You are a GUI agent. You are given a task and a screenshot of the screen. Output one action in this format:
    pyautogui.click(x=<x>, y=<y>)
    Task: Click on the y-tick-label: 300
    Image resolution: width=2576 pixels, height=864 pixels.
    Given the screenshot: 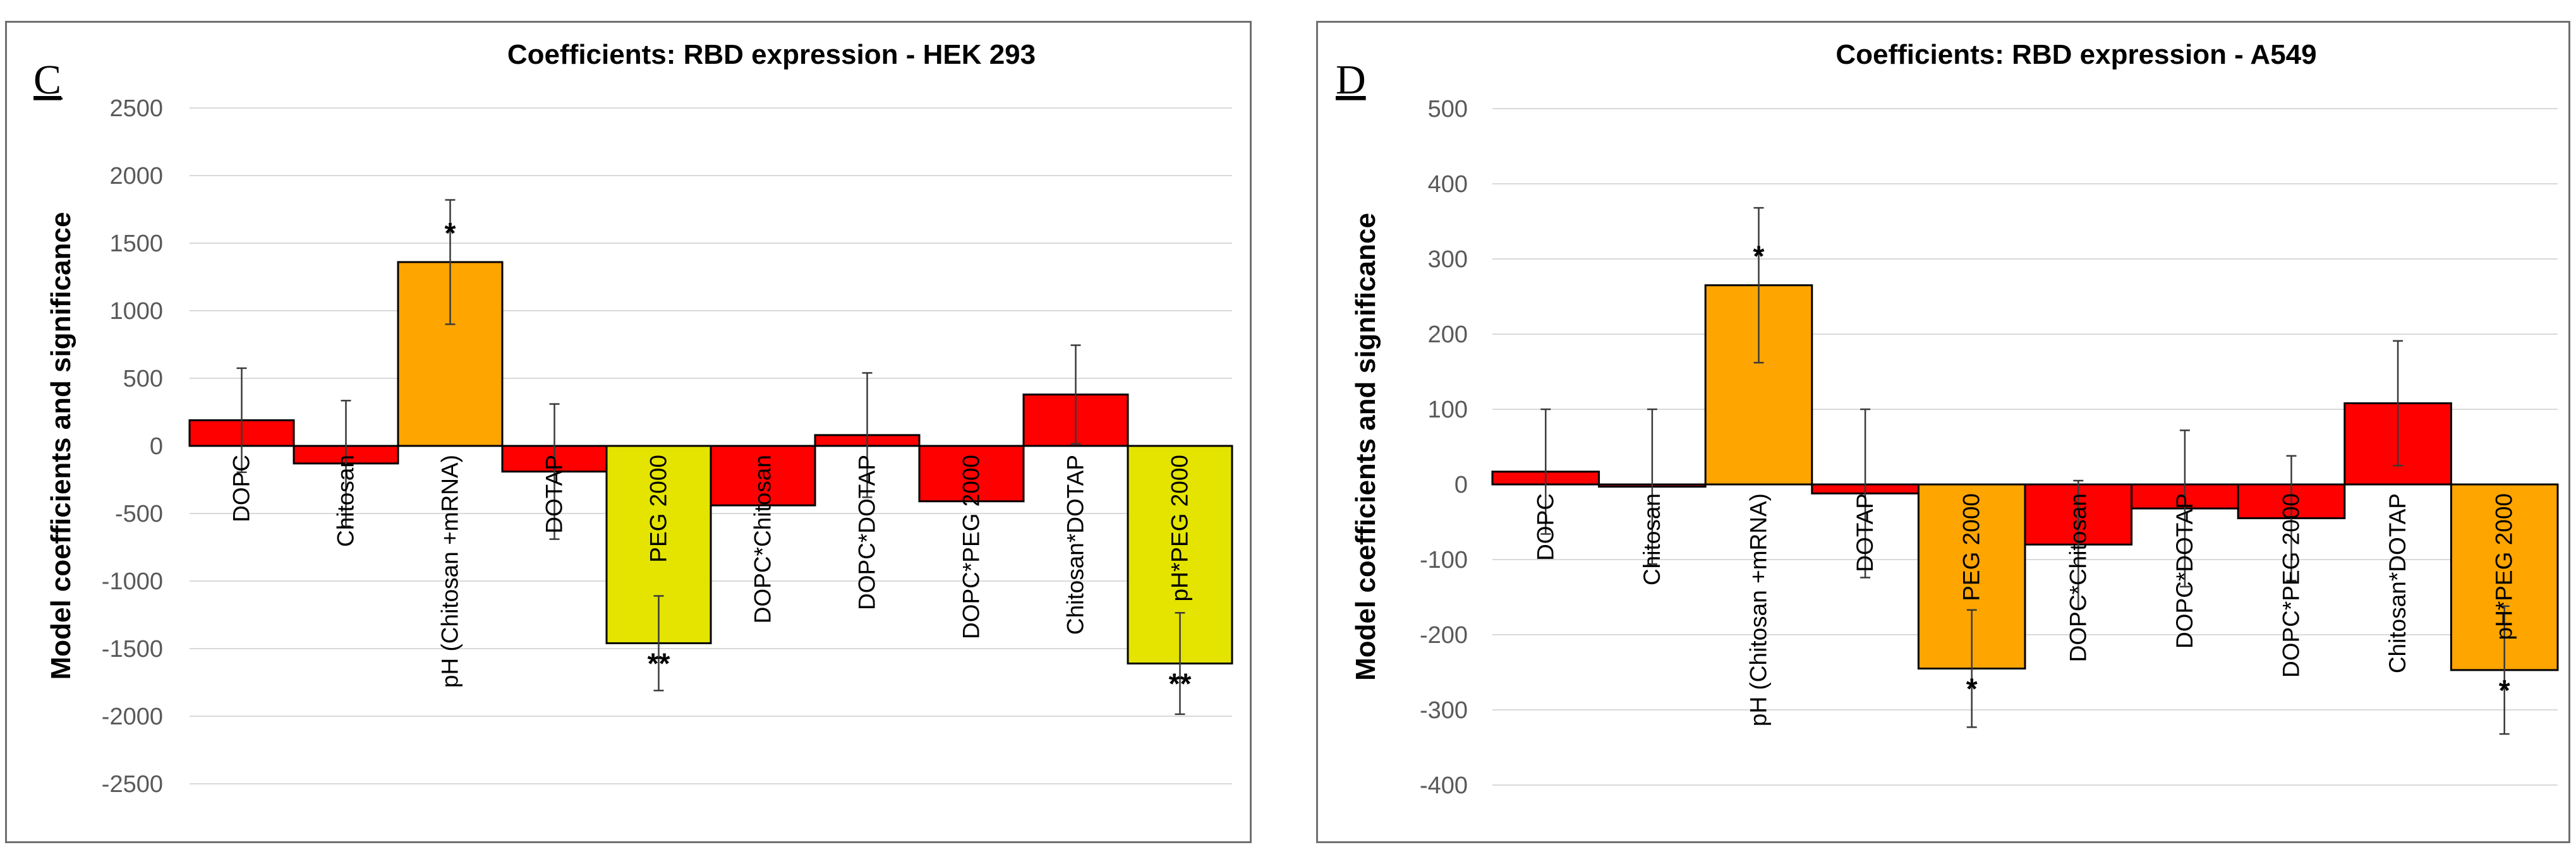 What is the action you would take?
    pyautogui.click(x=1448, y=259)
    